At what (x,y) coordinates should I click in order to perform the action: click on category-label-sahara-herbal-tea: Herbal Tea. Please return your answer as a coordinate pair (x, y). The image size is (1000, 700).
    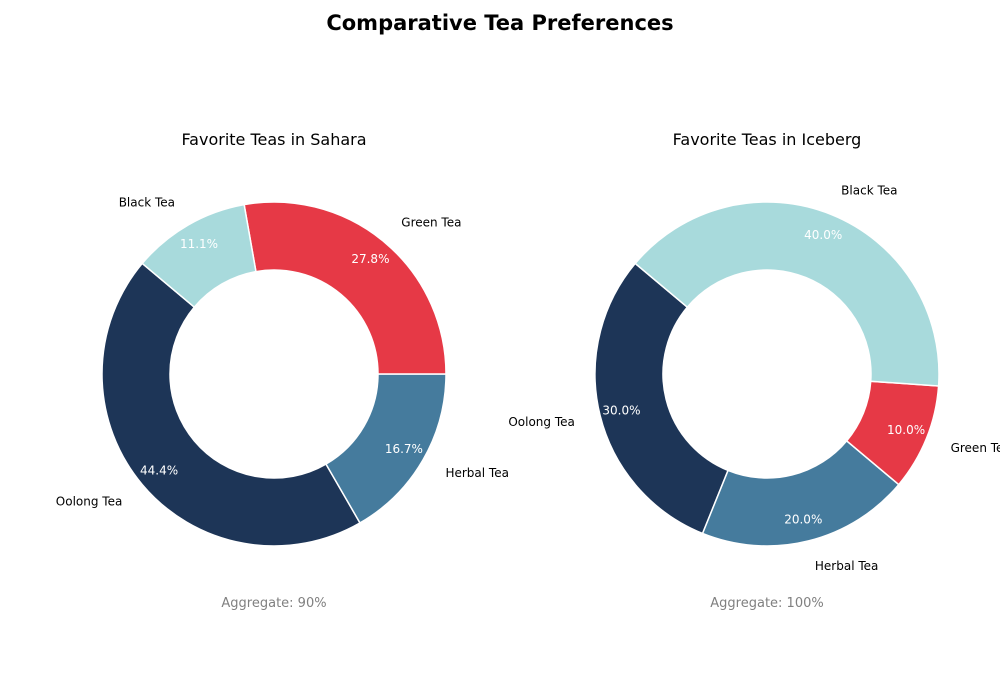
    Looking at the image, I should click on (477, 473).